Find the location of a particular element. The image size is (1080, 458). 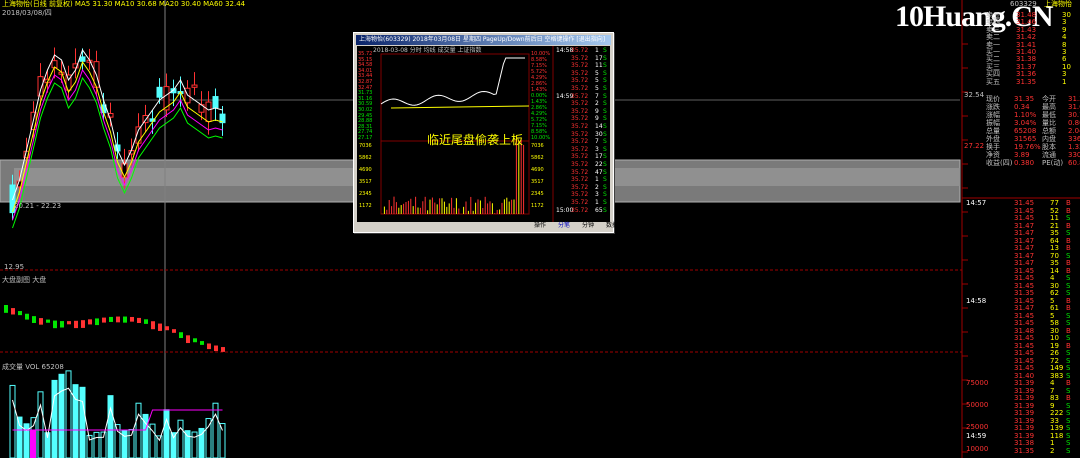

volume-label: 1172 is located at coordinates (365, 206).